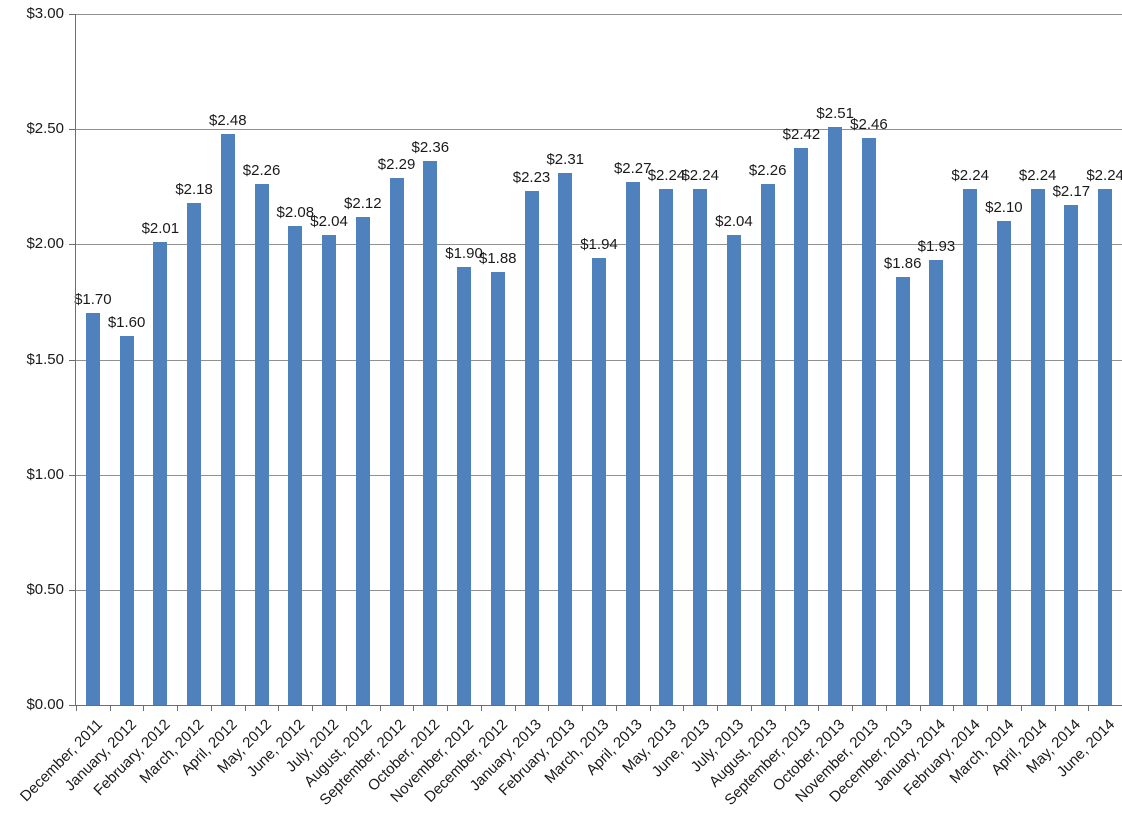 This screenshot has width=1122, height=815. I want to click on bar-value-label: $2.01, so click(160, 229).